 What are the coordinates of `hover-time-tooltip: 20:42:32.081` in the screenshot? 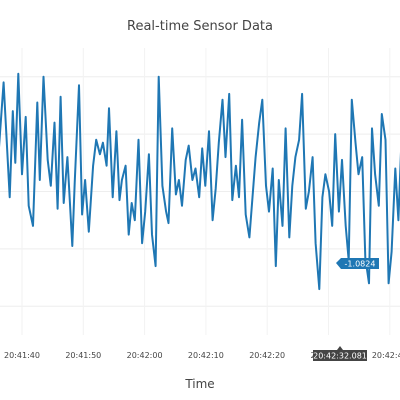 It's located at (340, 353).